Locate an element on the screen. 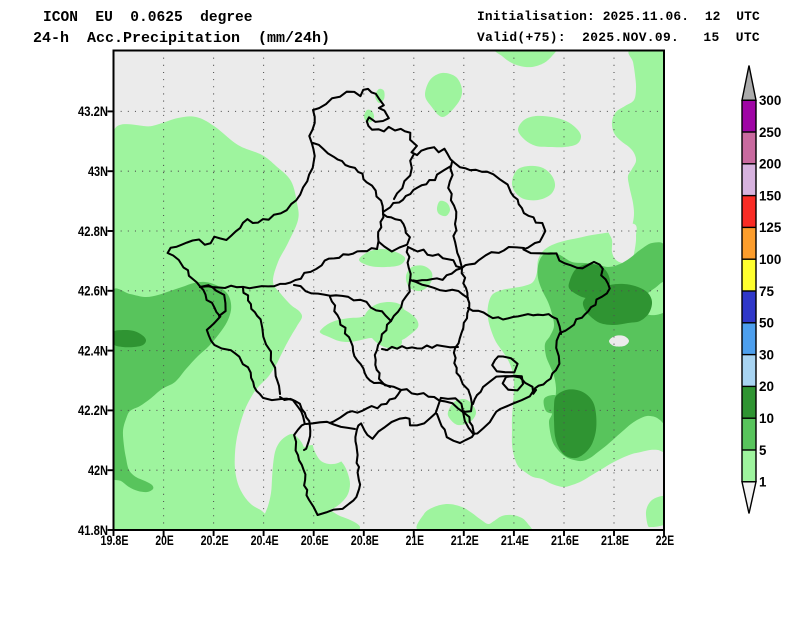 This screenshot has height=618, width=800. svg-text: 21E is located at coordinates (415, 540).